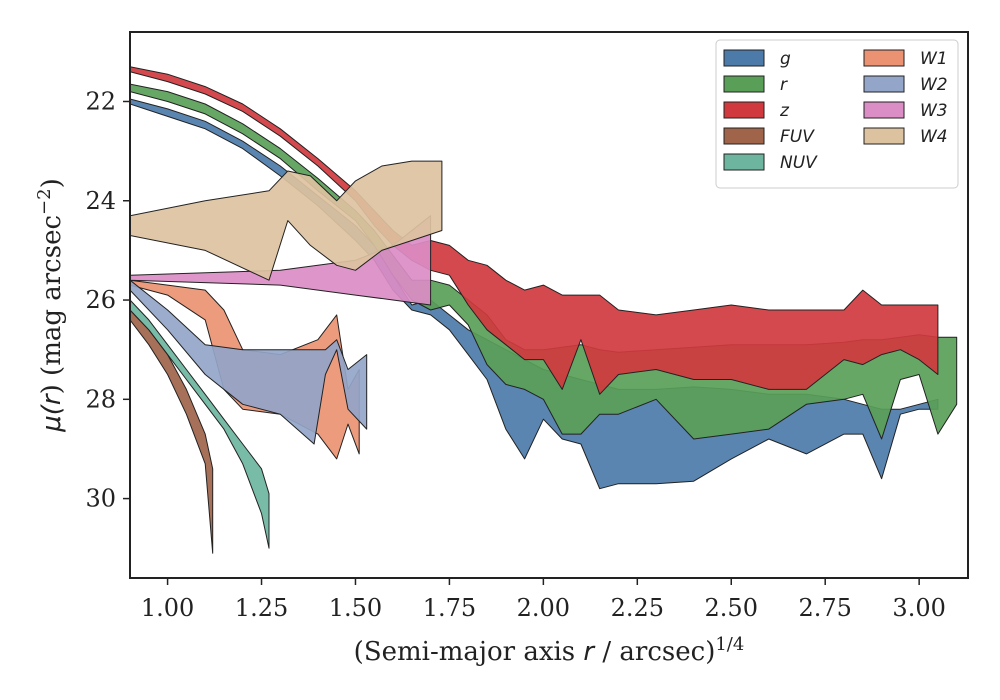 Image resolution: width=1000 pixels, height=700 pixels. What do you see at coordinates (744, 162) in the screenshot?
I see `legend-swatch-nuv` at bounding box center [744, 162].